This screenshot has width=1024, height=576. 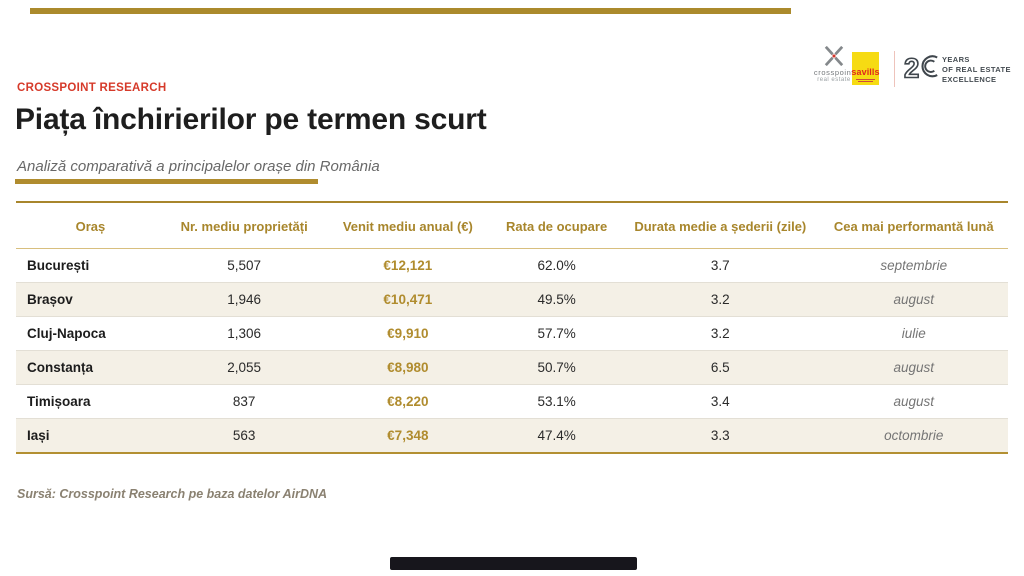 I want to click on cell-stay: 6.5, so click(x=720, y=367).